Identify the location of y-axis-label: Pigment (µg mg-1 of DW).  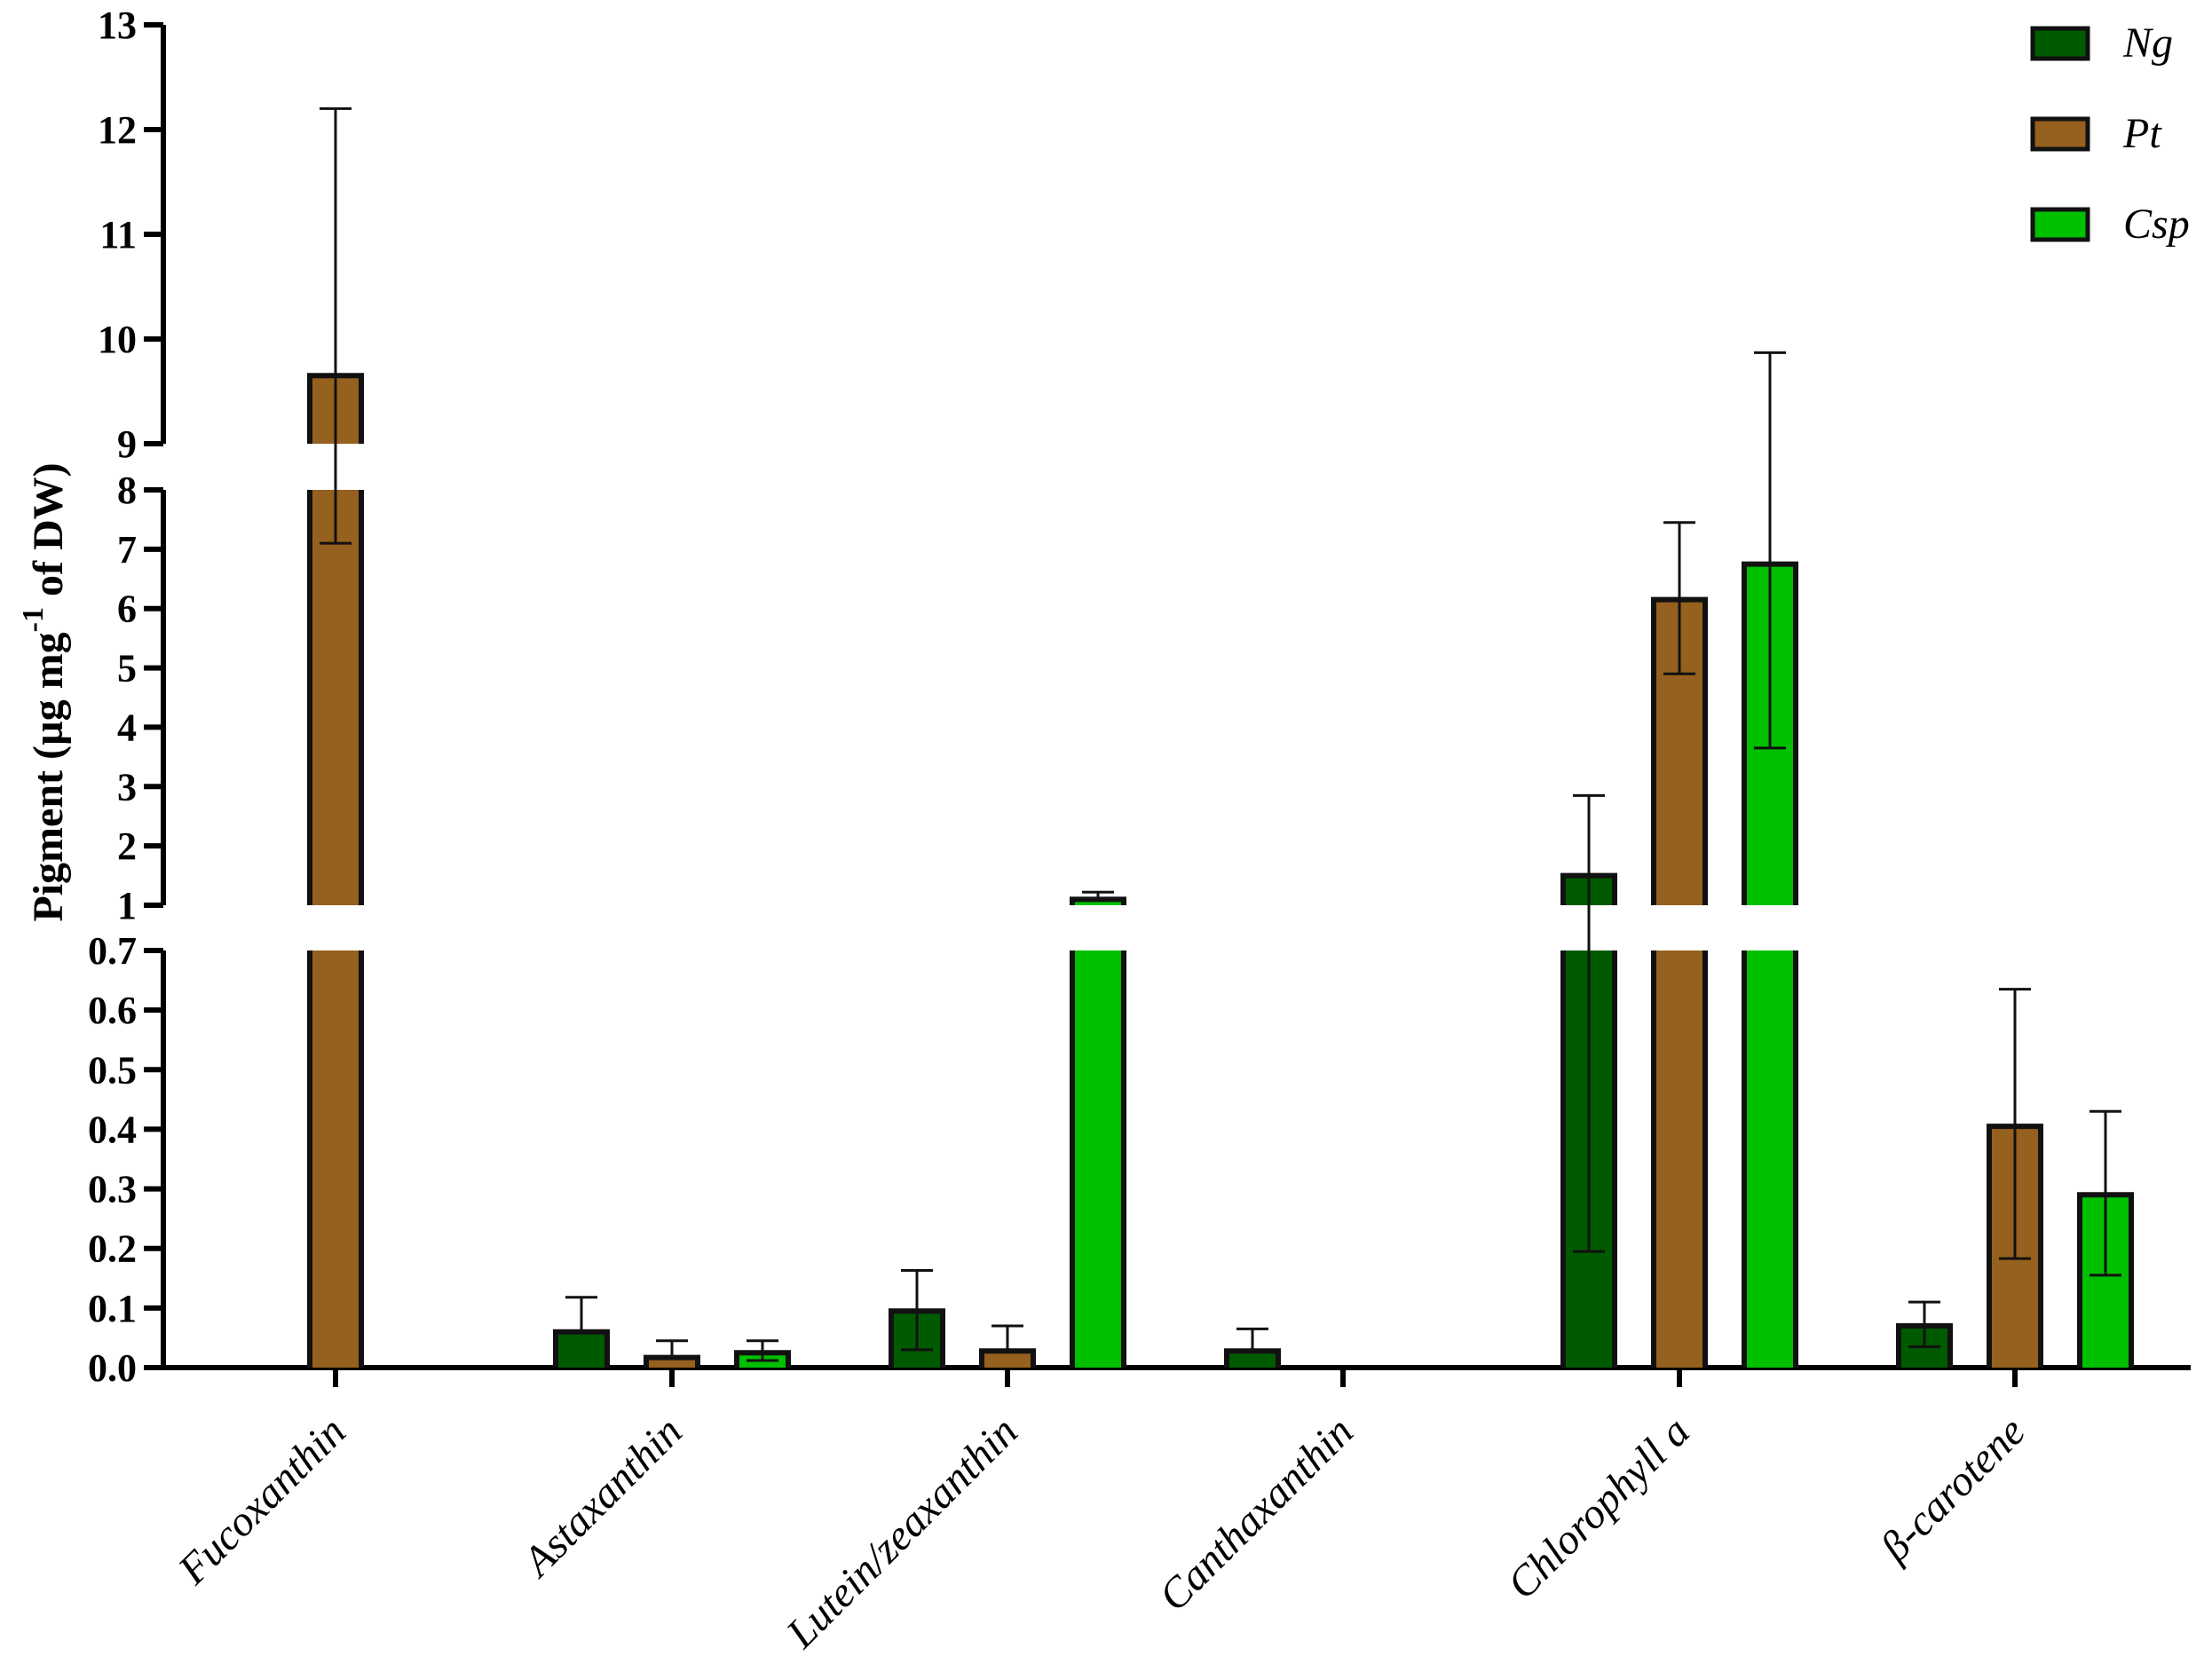
(44, 691).